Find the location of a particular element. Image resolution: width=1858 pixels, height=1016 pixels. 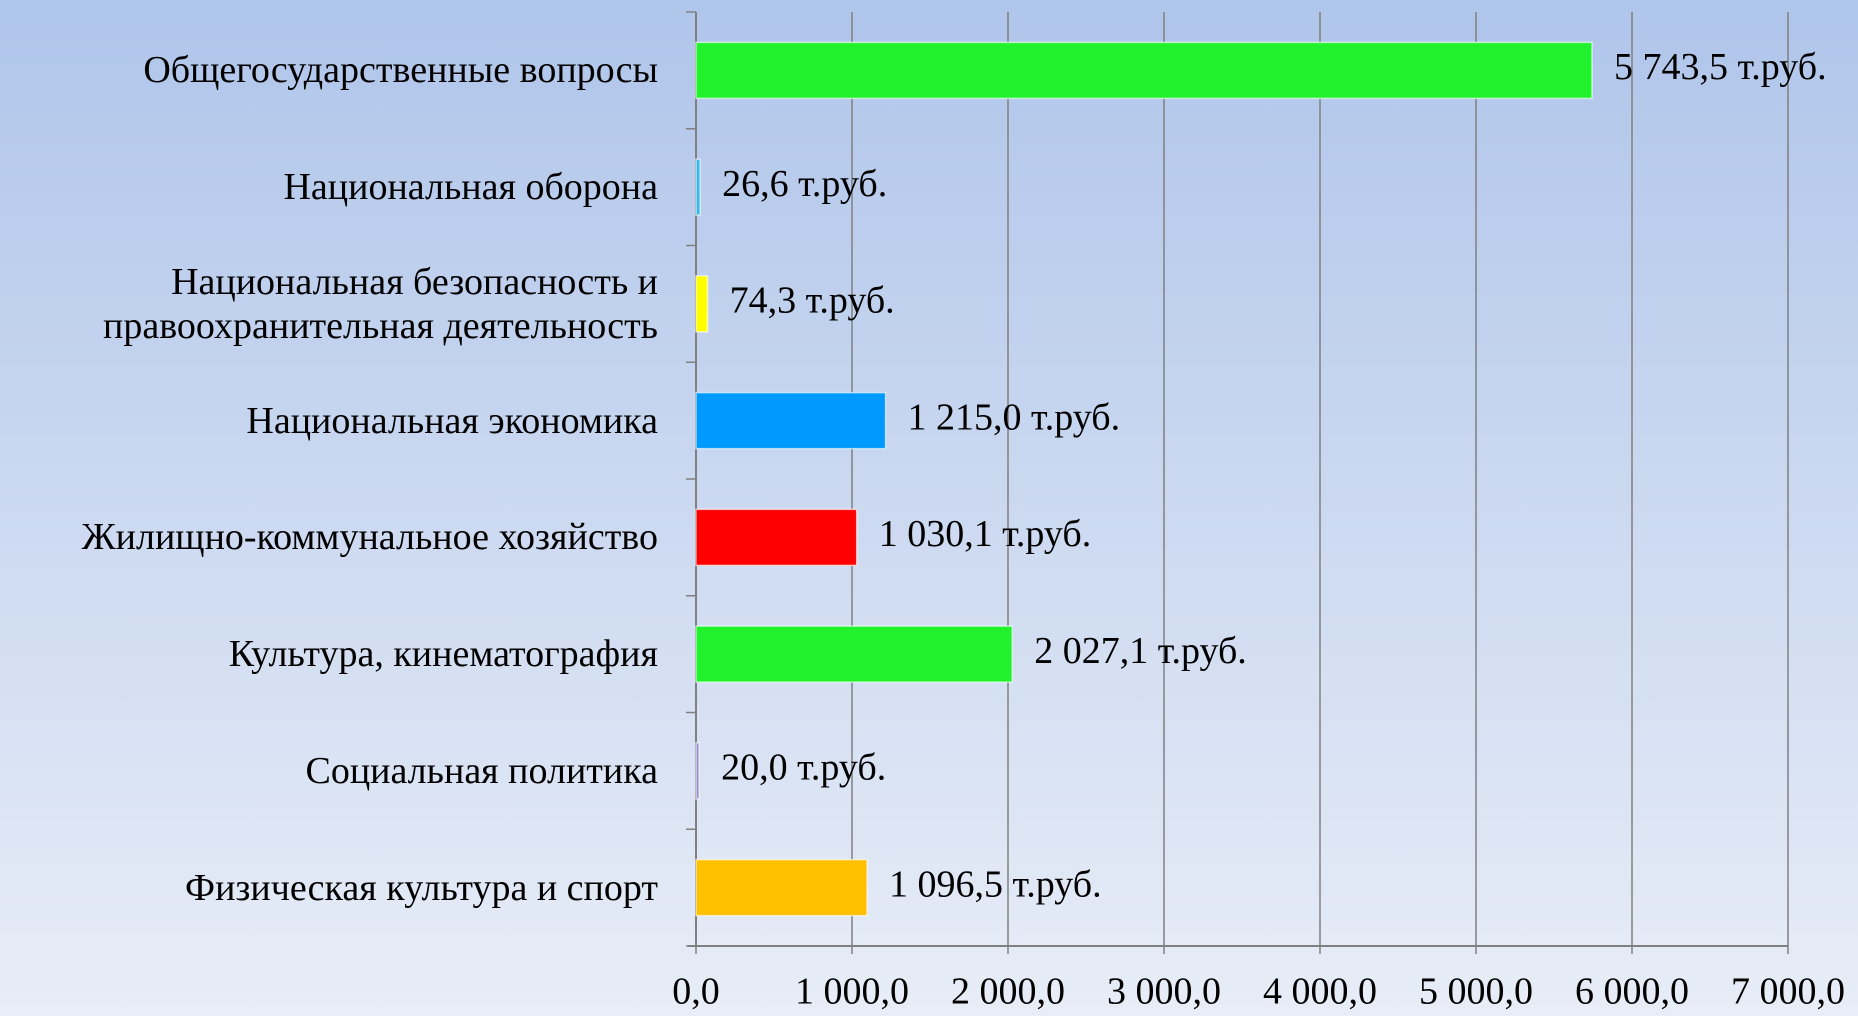

category-label: Культура, кинематография is located at coordinates (443, 654).